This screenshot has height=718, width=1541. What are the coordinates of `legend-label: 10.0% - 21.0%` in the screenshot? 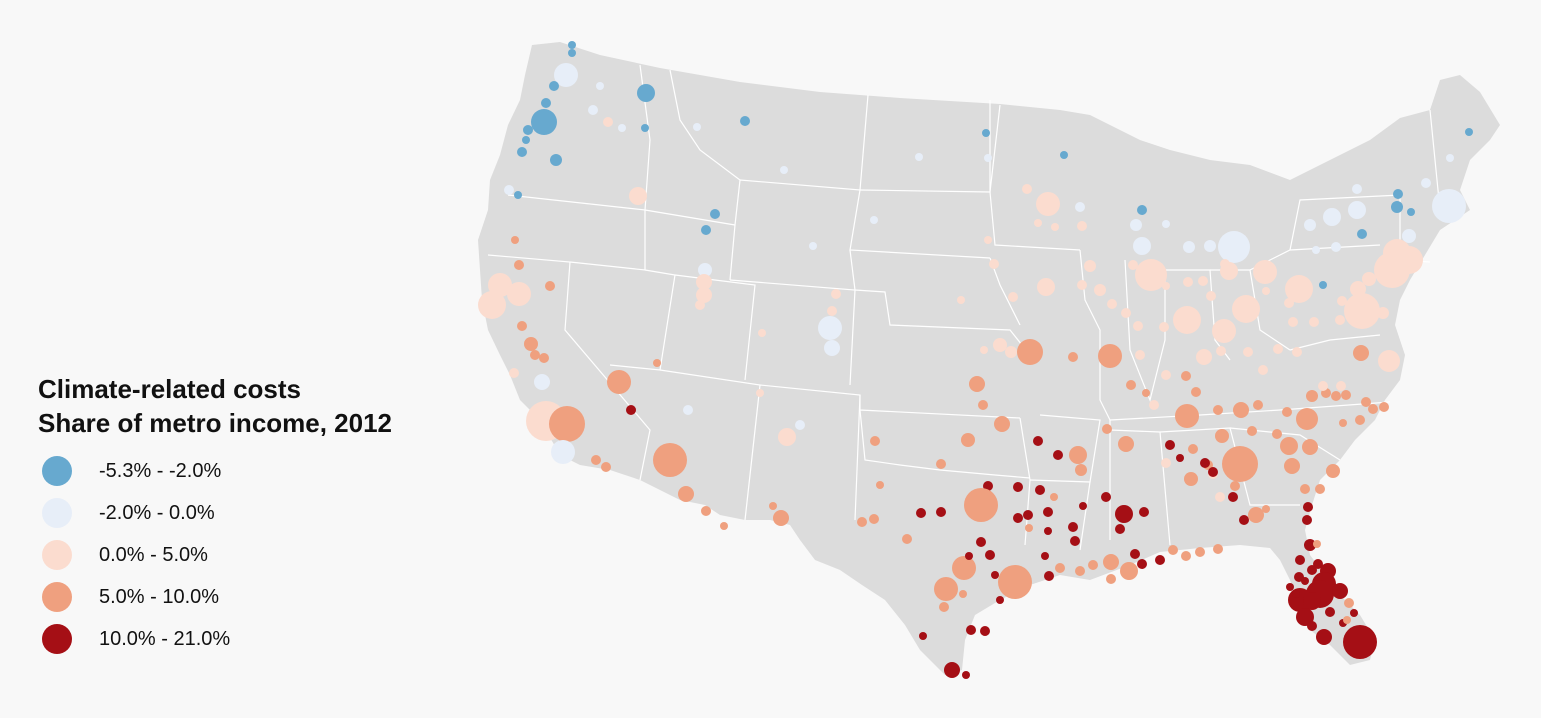 It's located at (165, 638).